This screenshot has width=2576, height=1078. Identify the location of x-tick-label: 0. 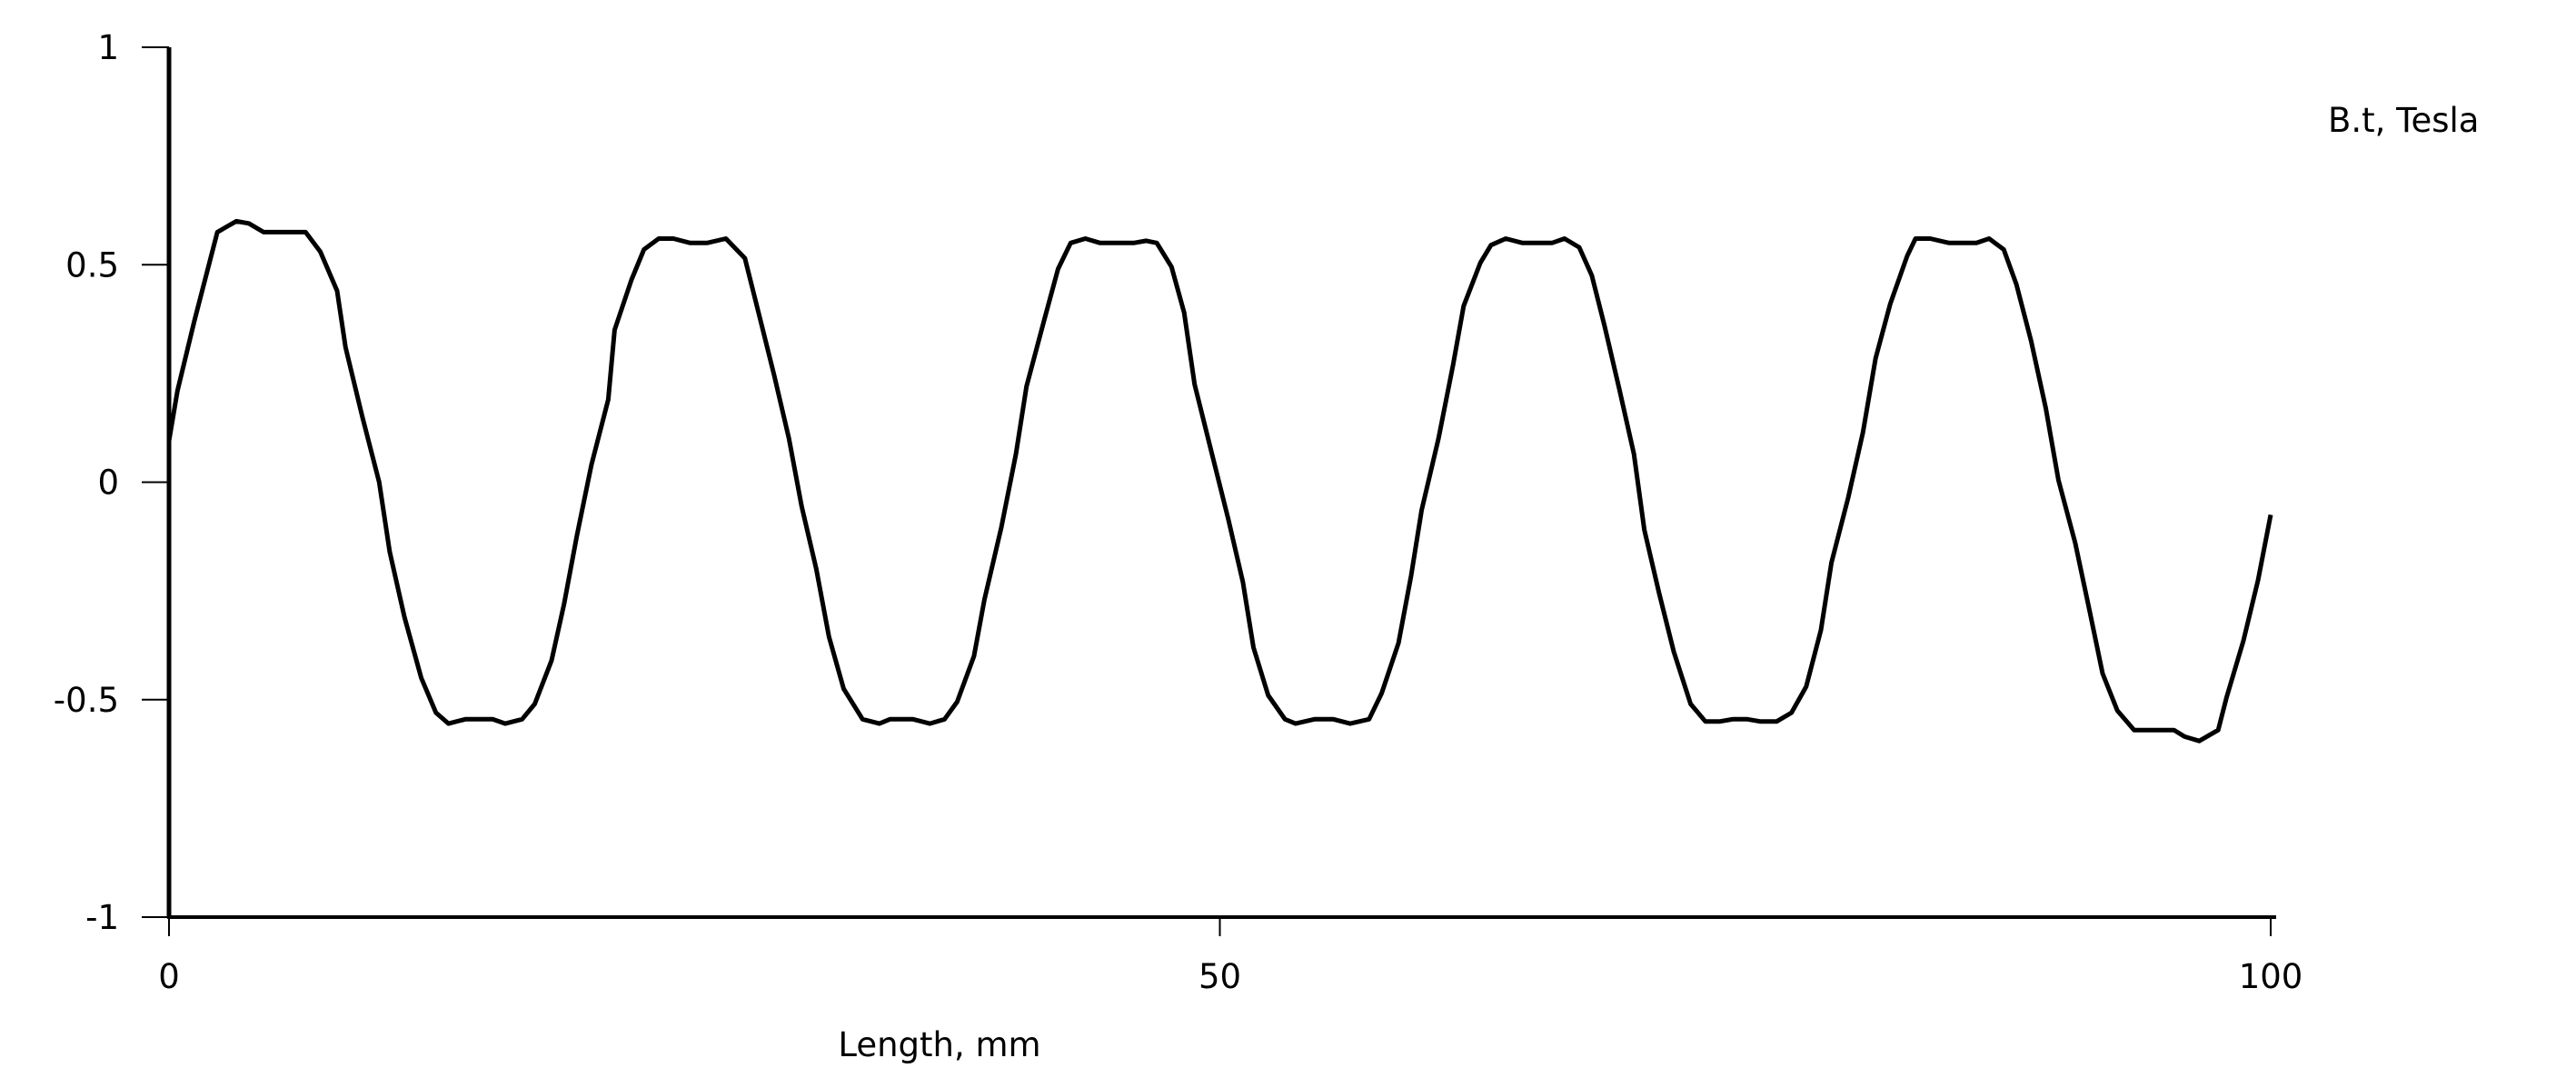
(169, 976).